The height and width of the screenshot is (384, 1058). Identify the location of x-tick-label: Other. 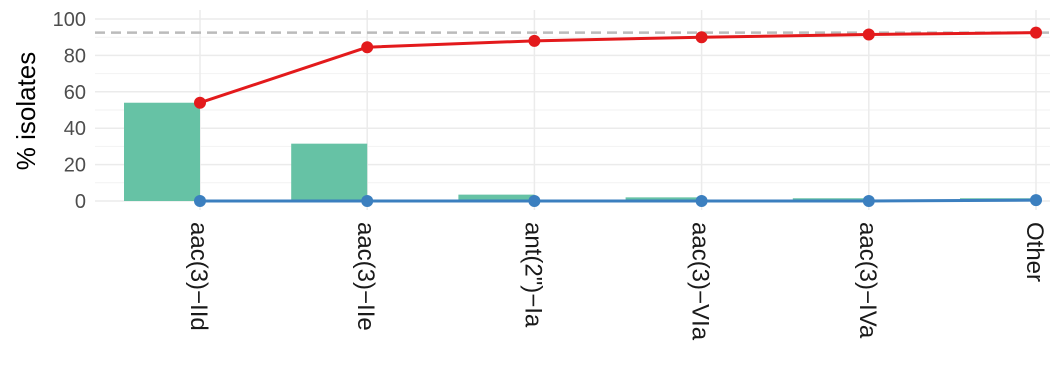
(1034, 252).